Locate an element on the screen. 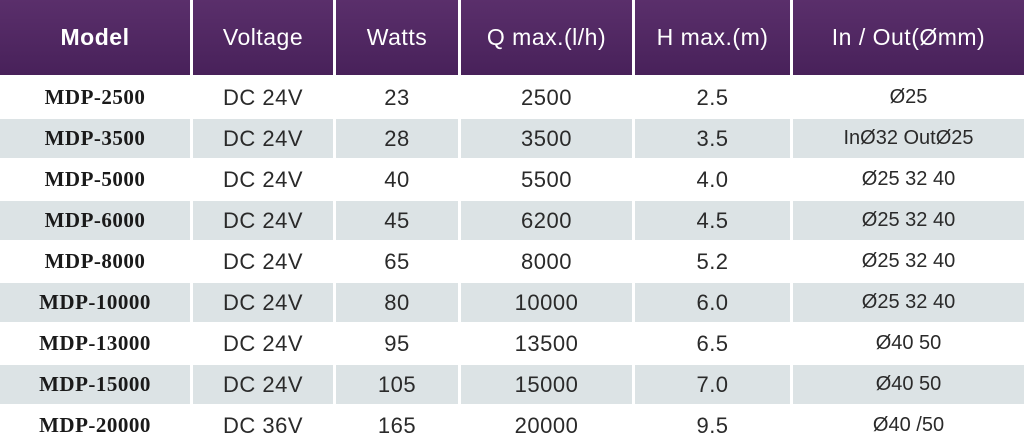 The width and height of the screenshot is (1024, 445). data-cell: 45 is located at coordinates (397, 220).